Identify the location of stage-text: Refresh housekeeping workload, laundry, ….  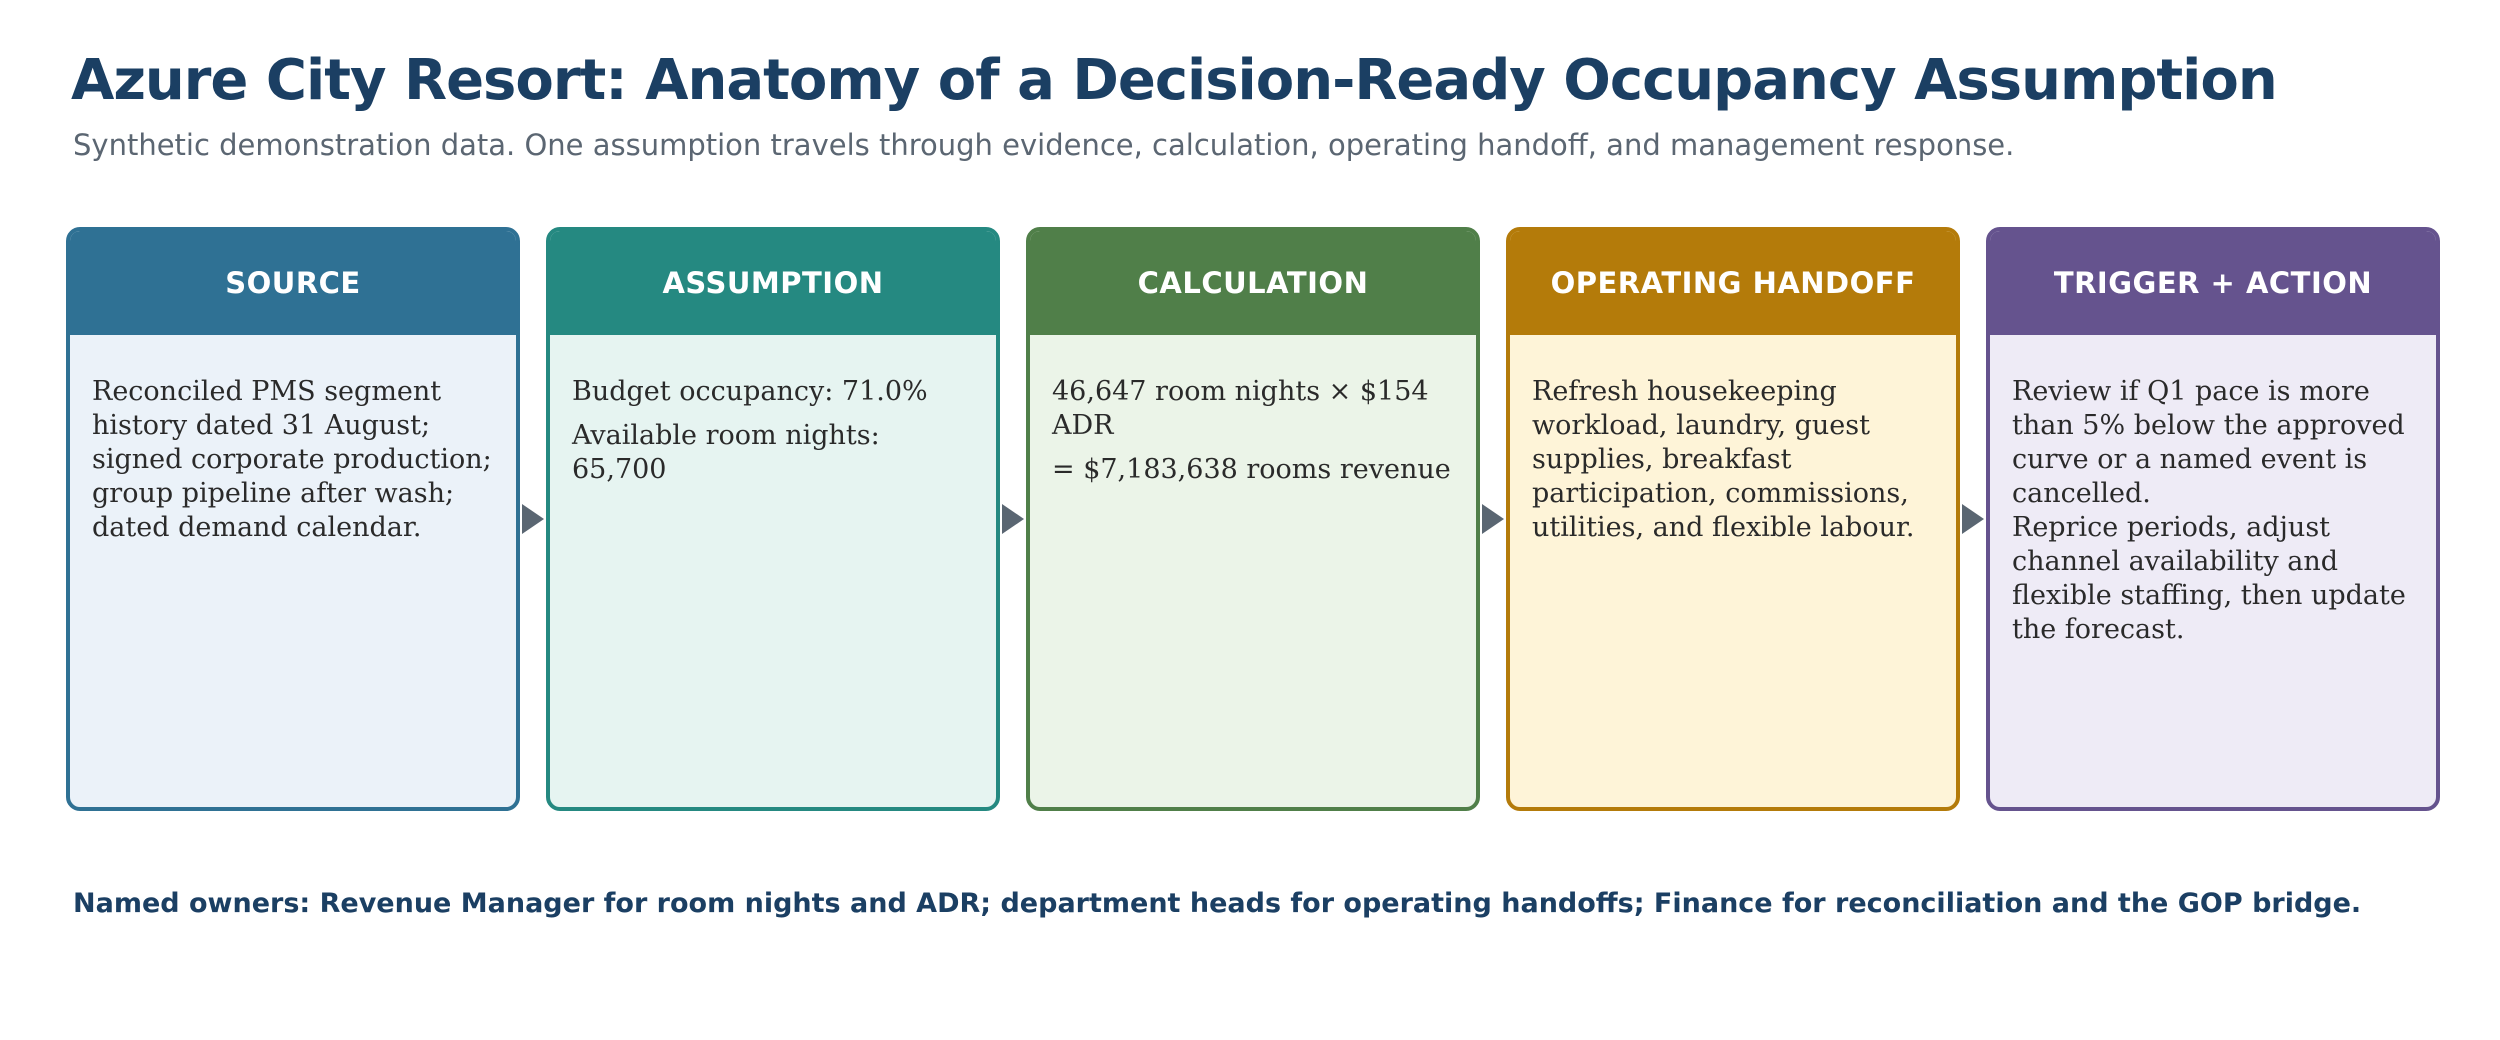
(1723, 459).